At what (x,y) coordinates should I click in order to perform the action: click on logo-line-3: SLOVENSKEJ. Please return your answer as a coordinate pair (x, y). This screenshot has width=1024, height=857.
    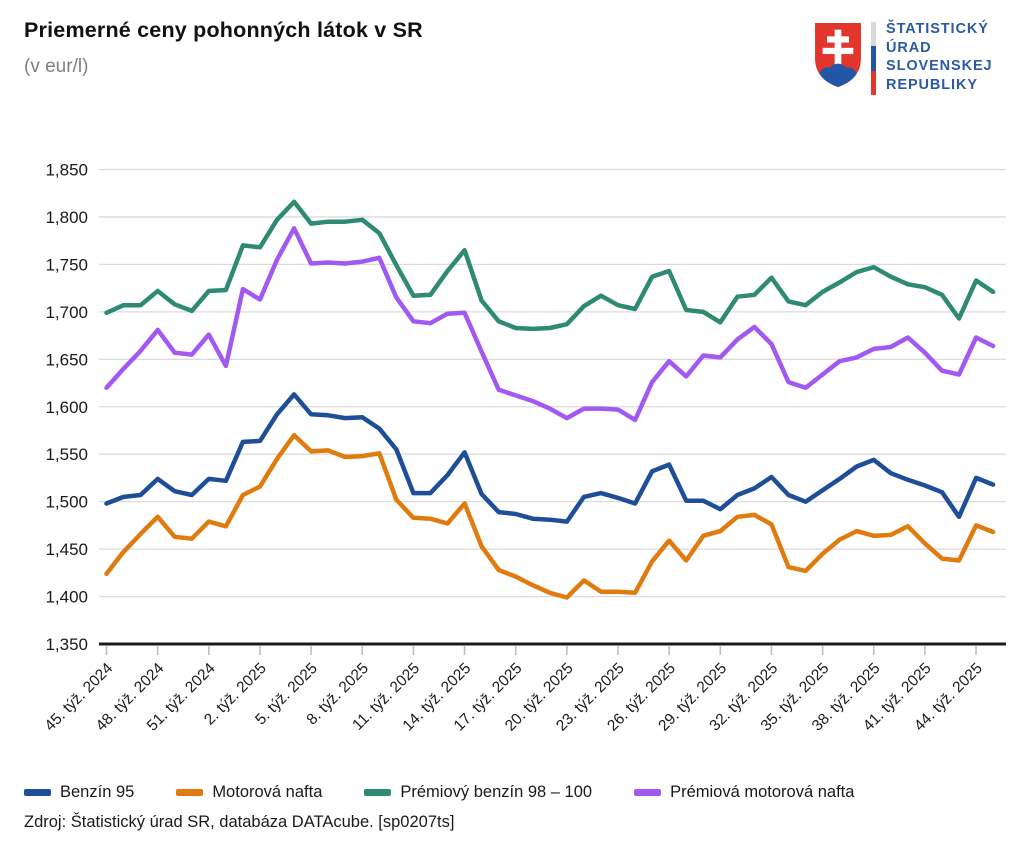
    Looking at the image, I should click on (939, 66).